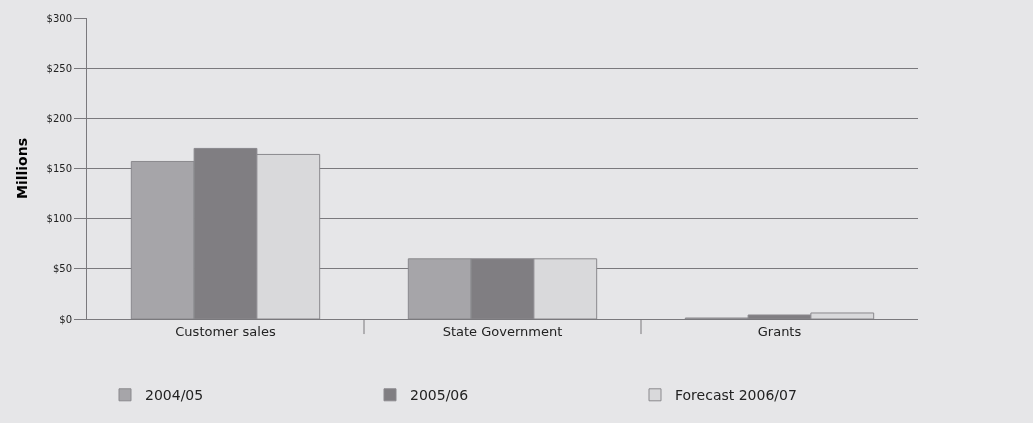  Describe the element at coordinates (59, 18) in the screenshot. I see `y-tick-label: $300` at that location.